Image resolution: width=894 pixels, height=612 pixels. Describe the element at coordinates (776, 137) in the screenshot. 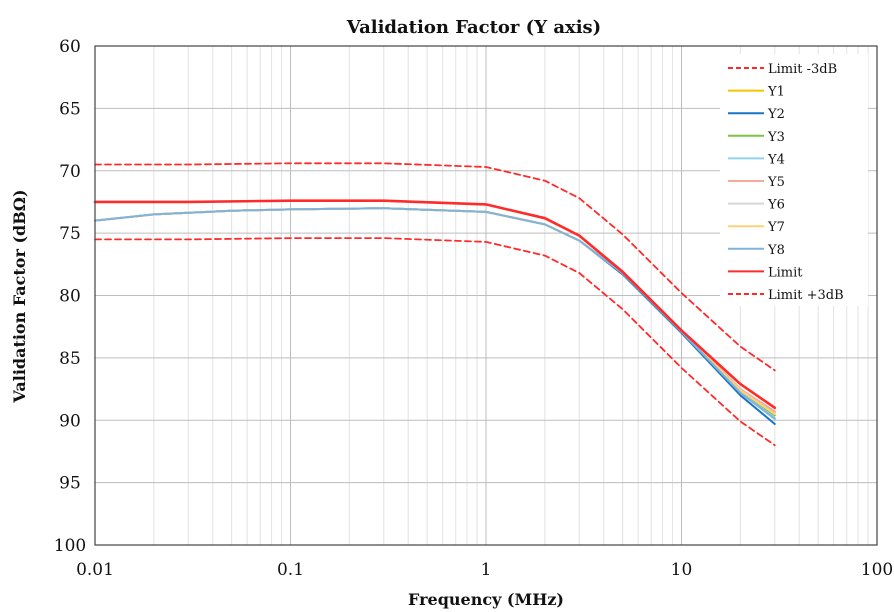

I see `legend-label: Y3` at that location.